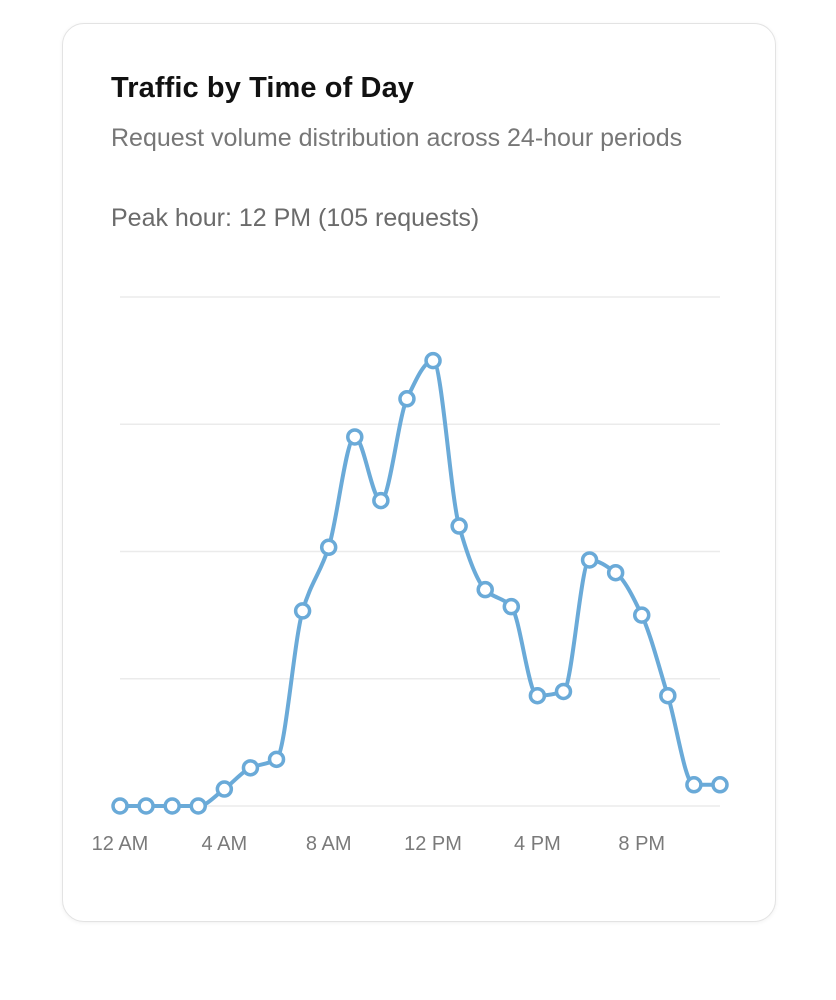 The height and width of the screenshot is (1000, 836). What do you see at coordinates (329, 844) in the screenshot?
I see `x-tick-label: 8 AM` at bounding box center [329, 844].